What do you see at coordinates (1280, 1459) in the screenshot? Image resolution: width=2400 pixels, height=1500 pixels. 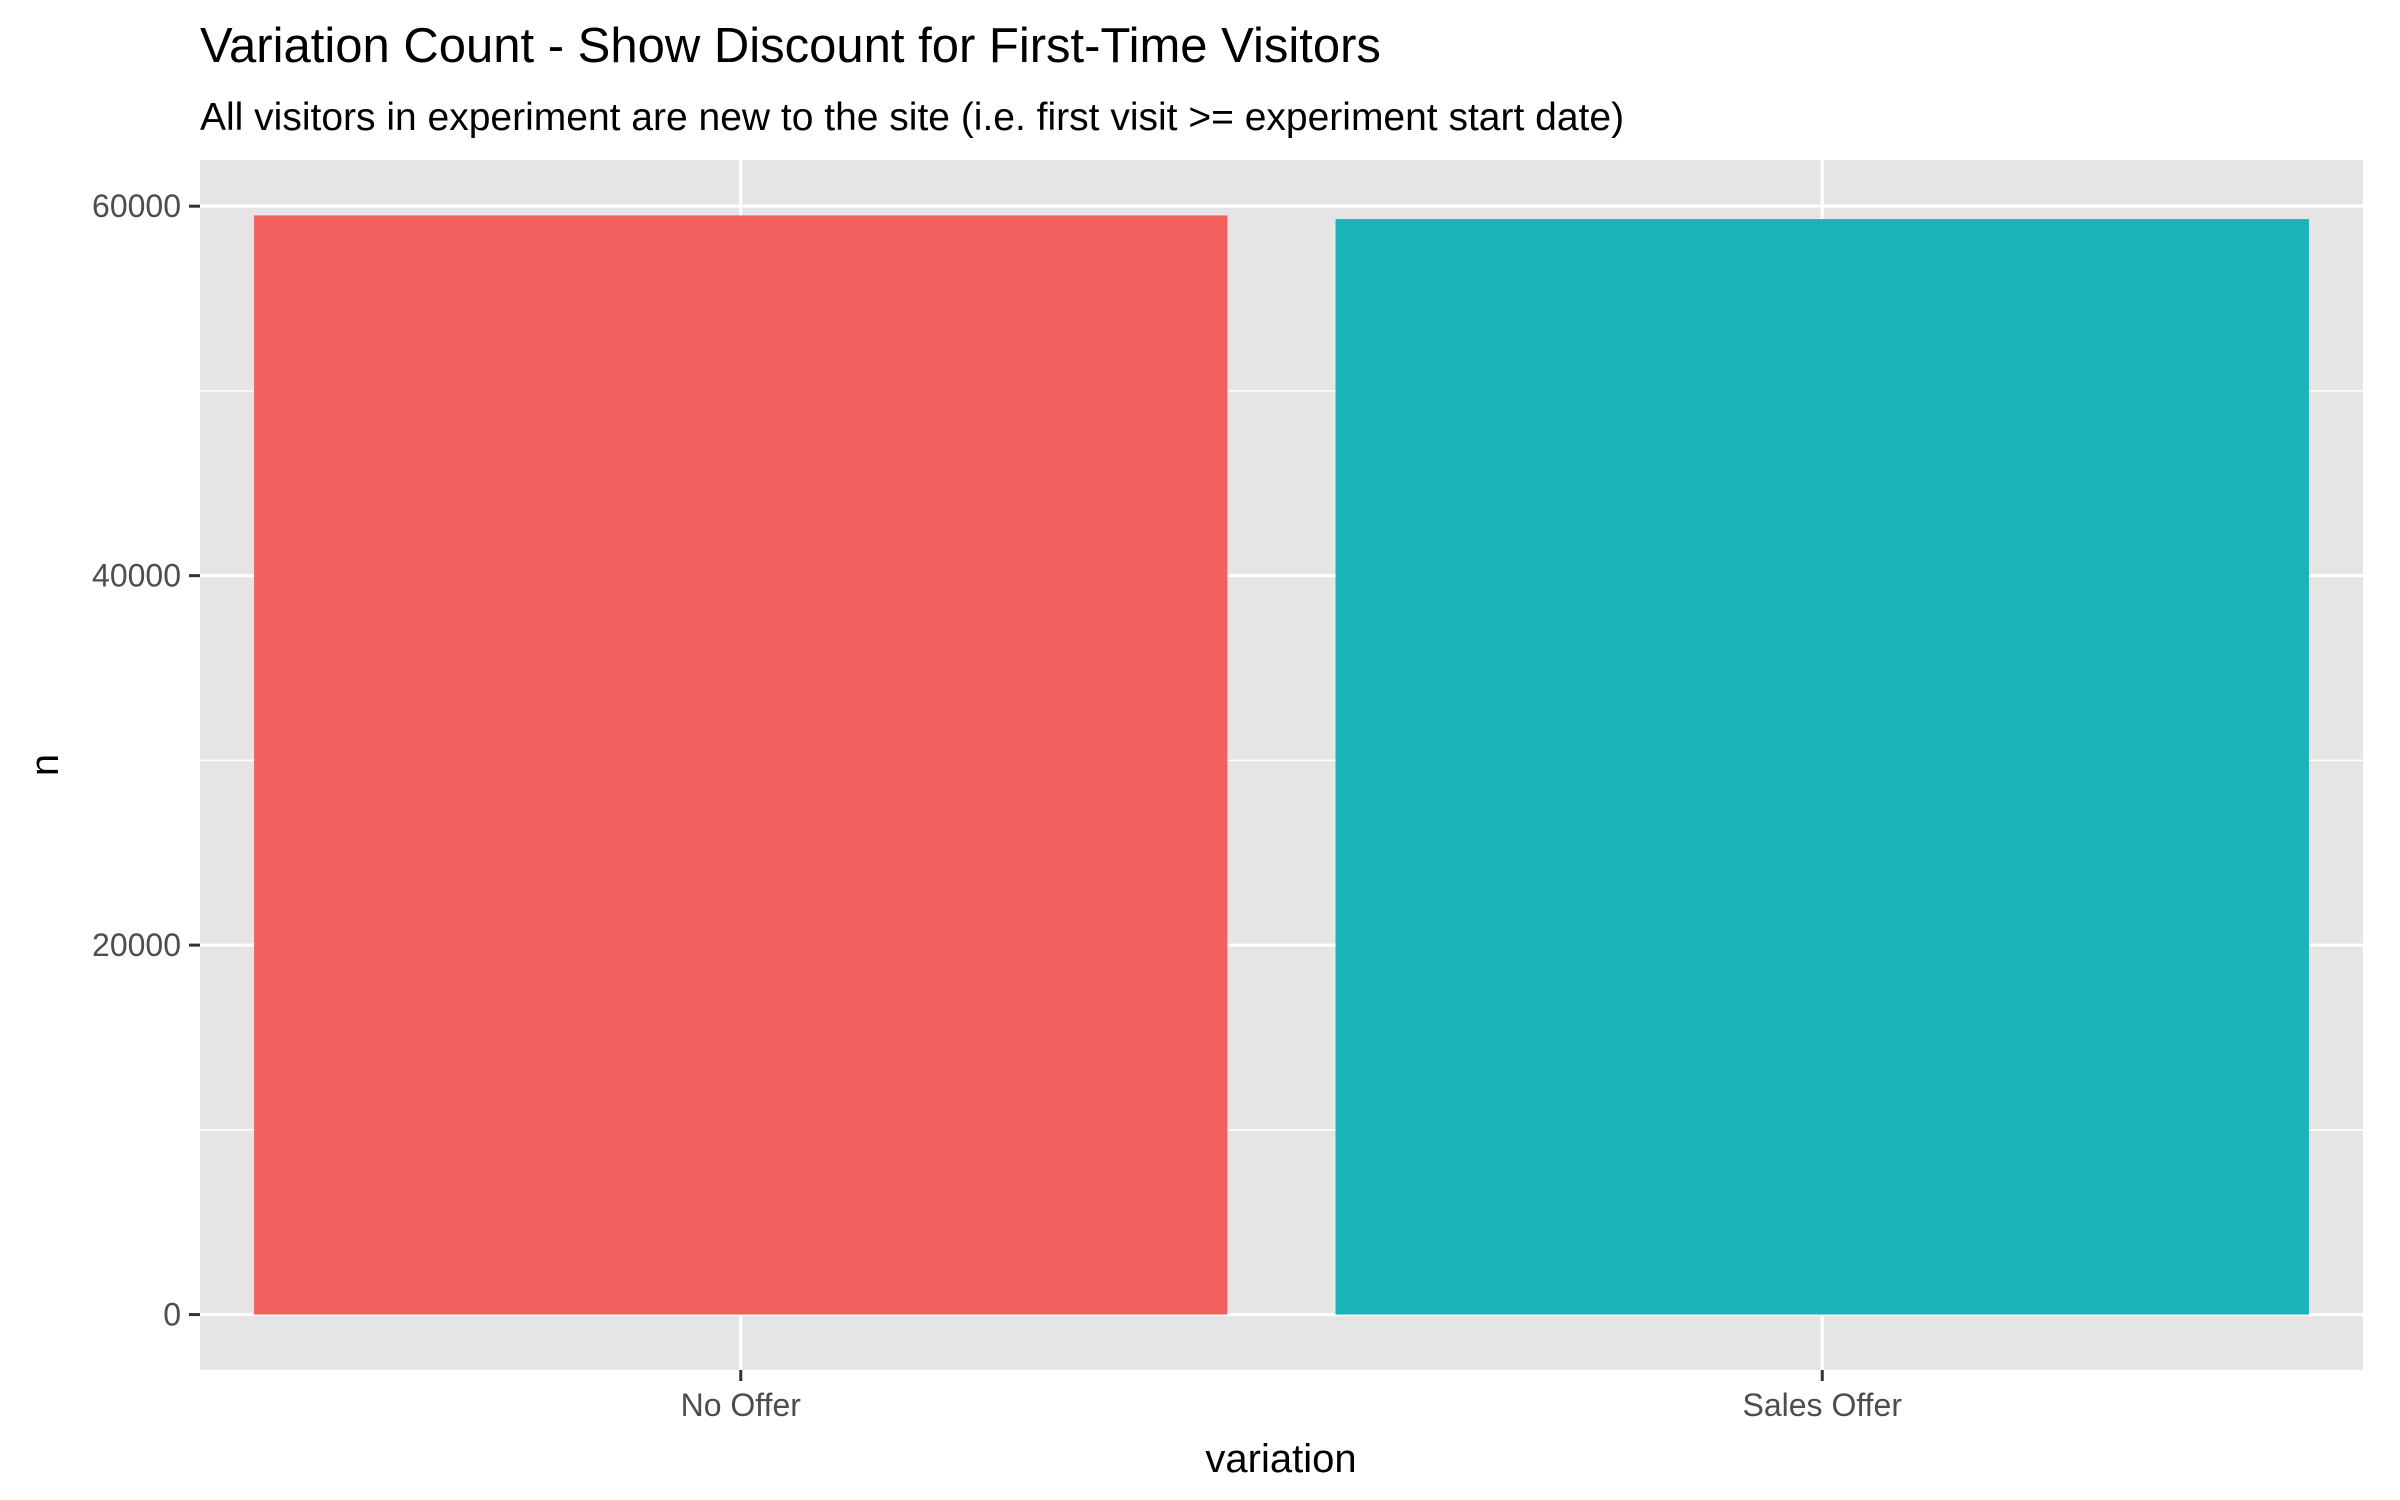 I see `x-axis-title: variation` at bounding box center [1280, 1459].